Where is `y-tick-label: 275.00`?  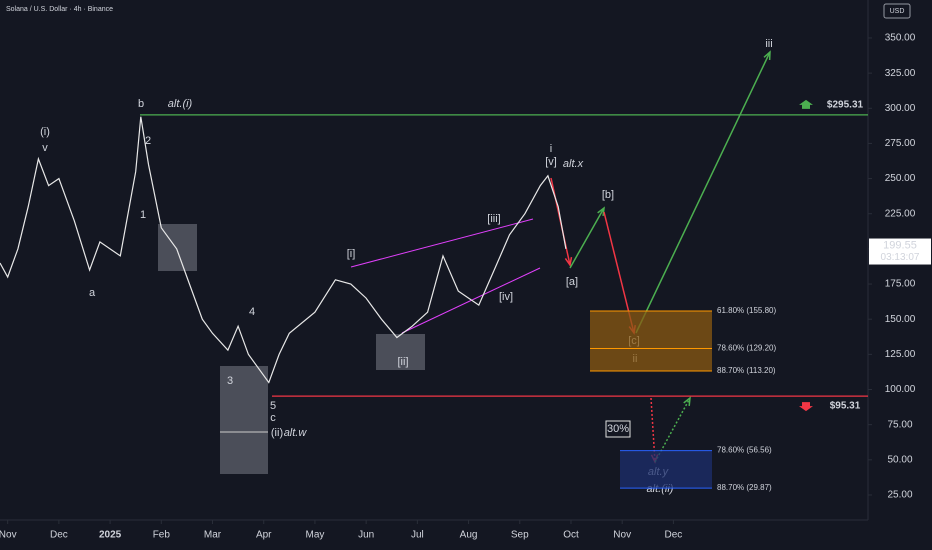
y-tick-label: 275.00 is located at coordinates (900, 143).